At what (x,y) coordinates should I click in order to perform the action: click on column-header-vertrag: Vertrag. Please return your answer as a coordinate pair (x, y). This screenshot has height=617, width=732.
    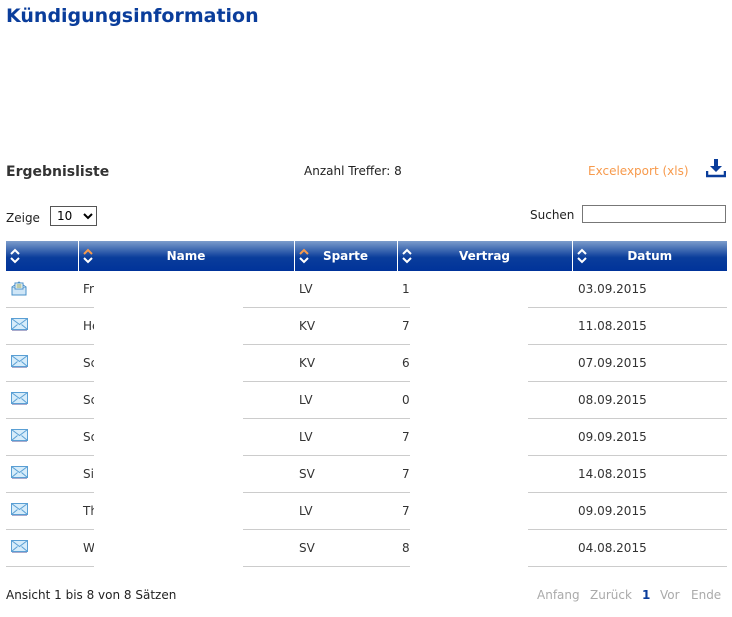
    Looking at the image, I should click on (485, 256).